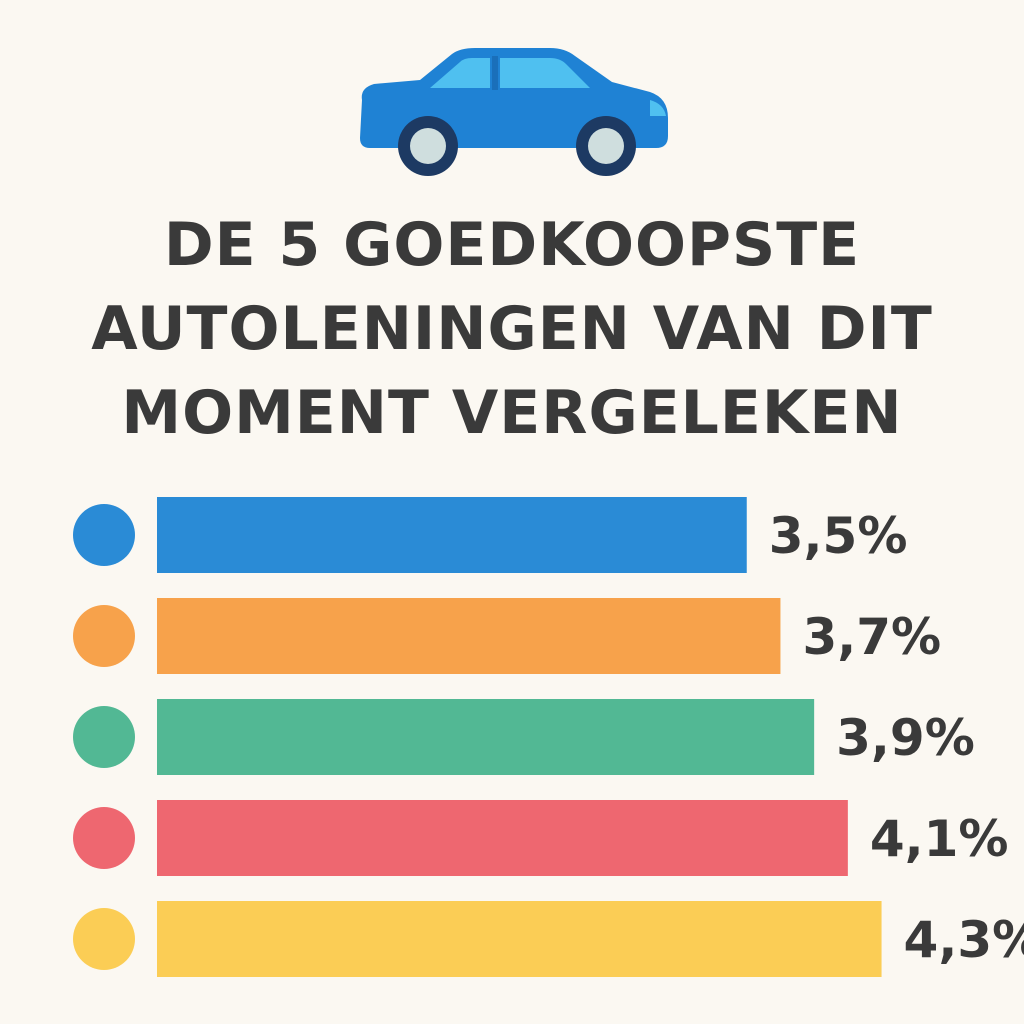  What do you see at coordinates (871, 637) in the screenshot?
I see `value-label: 3,7%` at bounding box center [871, 637].